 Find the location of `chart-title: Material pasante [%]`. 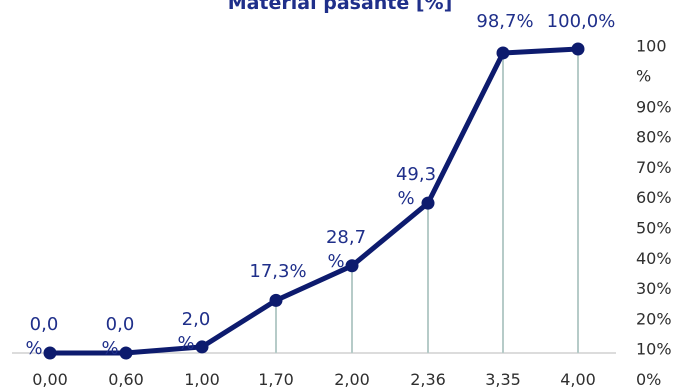

chart-title: Material pasante [%] is located at coordinates (340, 7).